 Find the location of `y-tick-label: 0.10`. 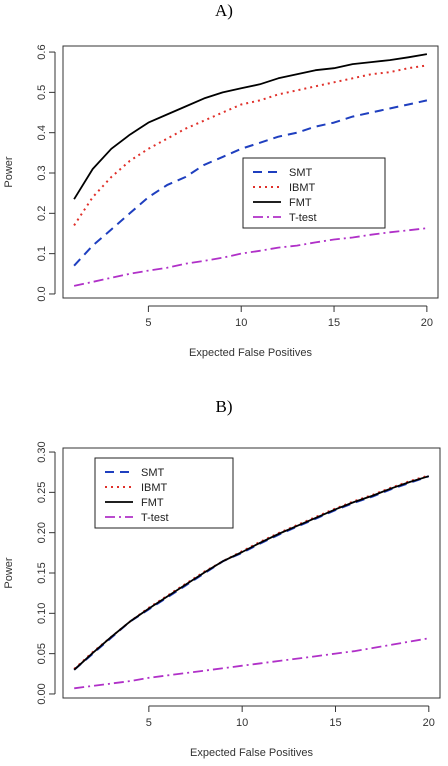

y-tick-label: 0.10 is located at coordinates (42, 613).